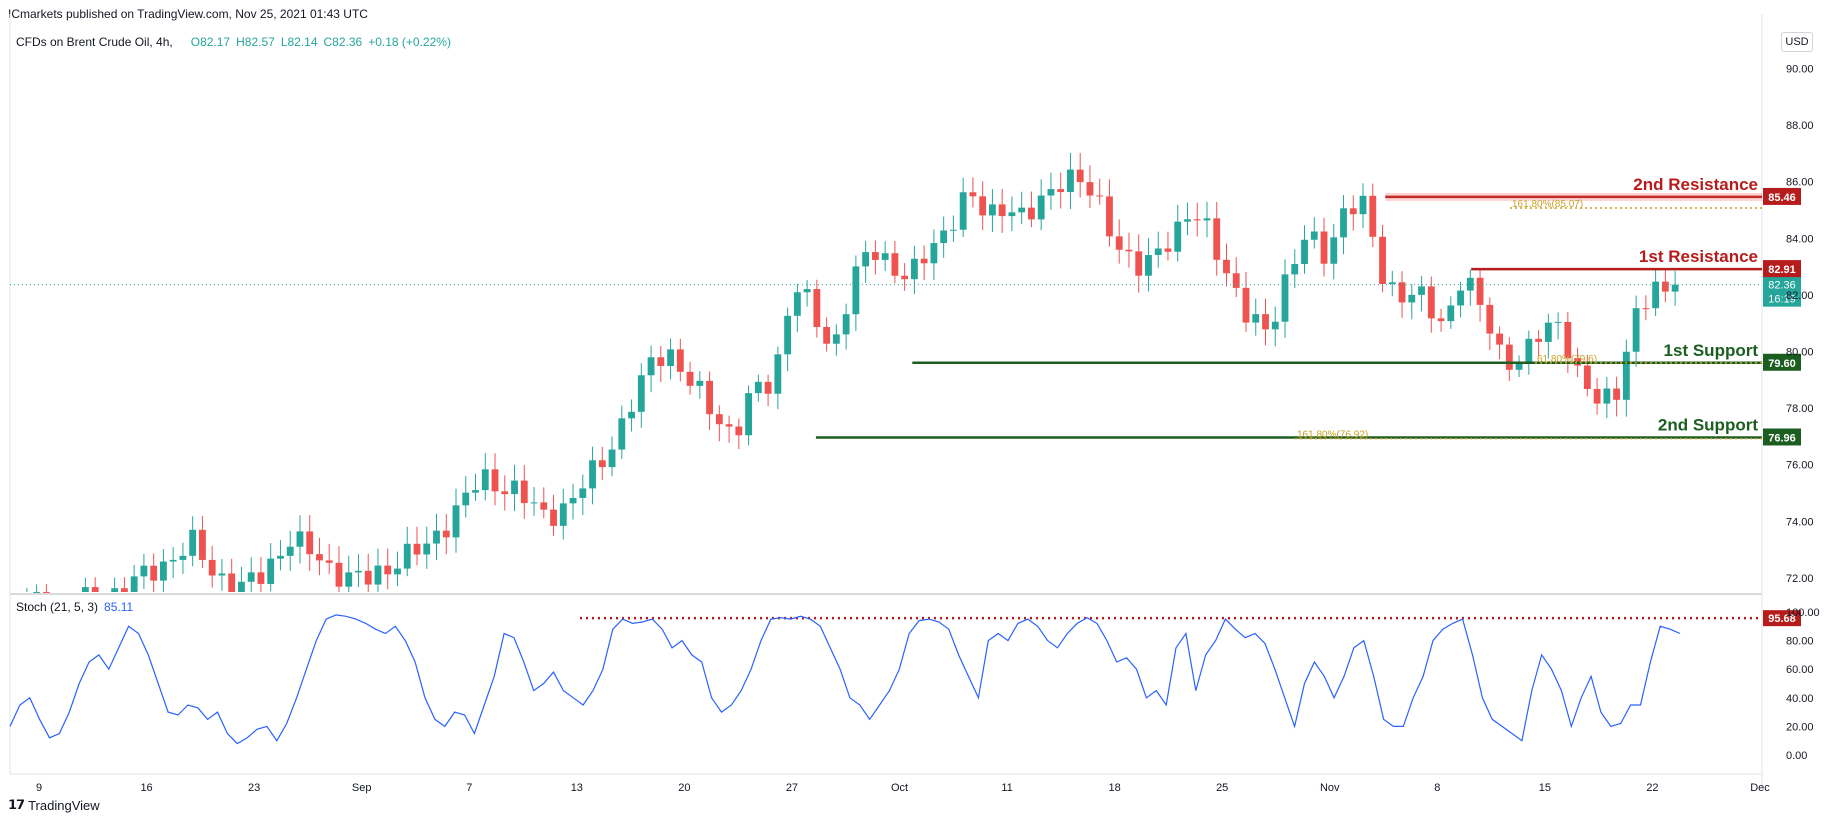 The image size is (1834, 823). I want to click on symbol-name: CFDs on Brent Crude Oil, 4h,, so click(94, 42).